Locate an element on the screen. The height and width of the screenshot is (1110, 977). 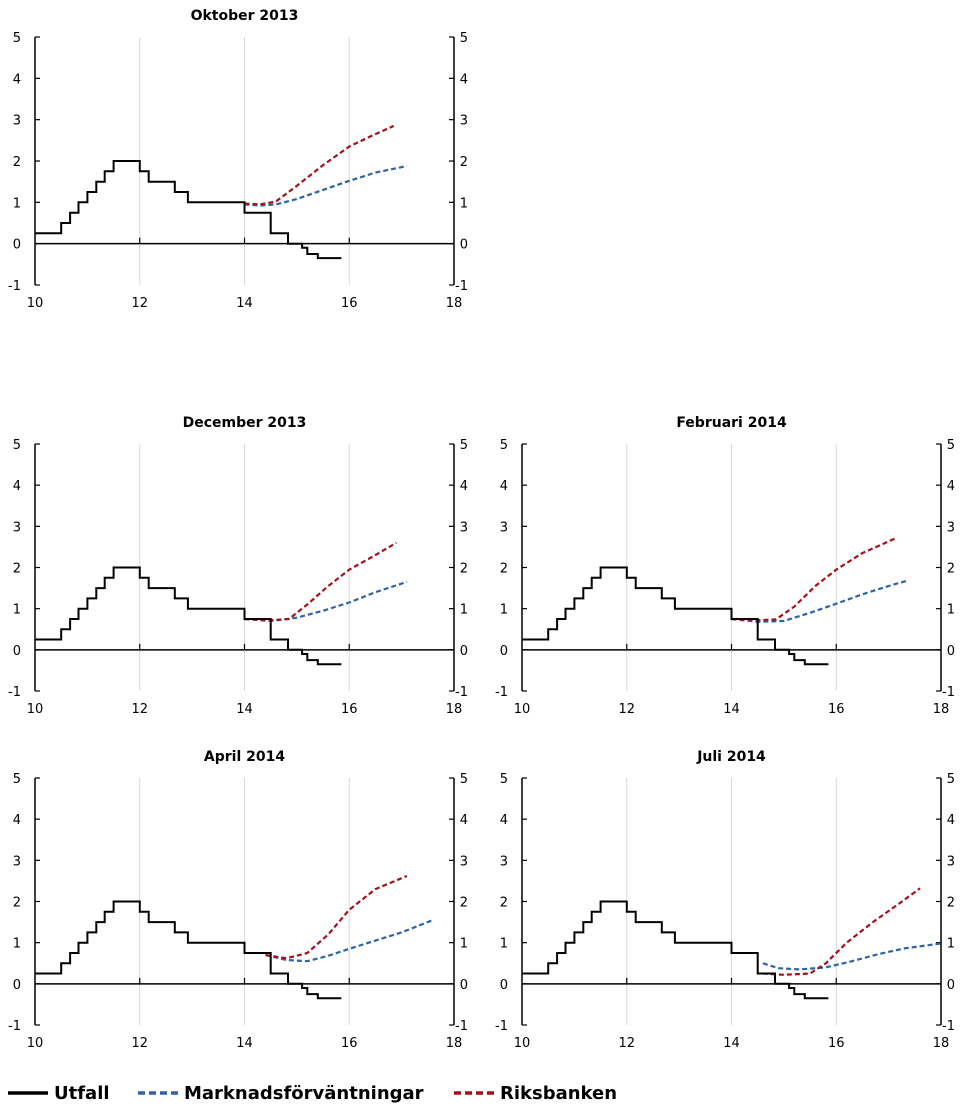
legend-label-utfall: Utfall is located at coordinates (82, 1093).